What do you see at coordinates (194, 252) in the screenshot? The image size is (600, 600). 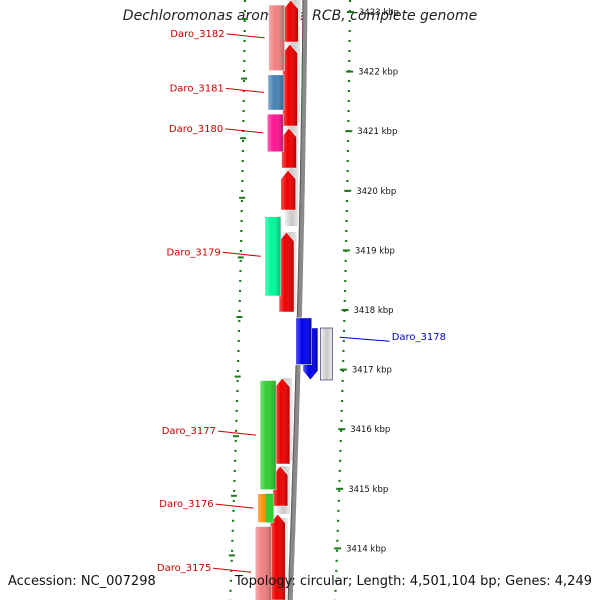 I see `gene-label-daro-3179: Daro_3179` at bounding box center [194, 252].